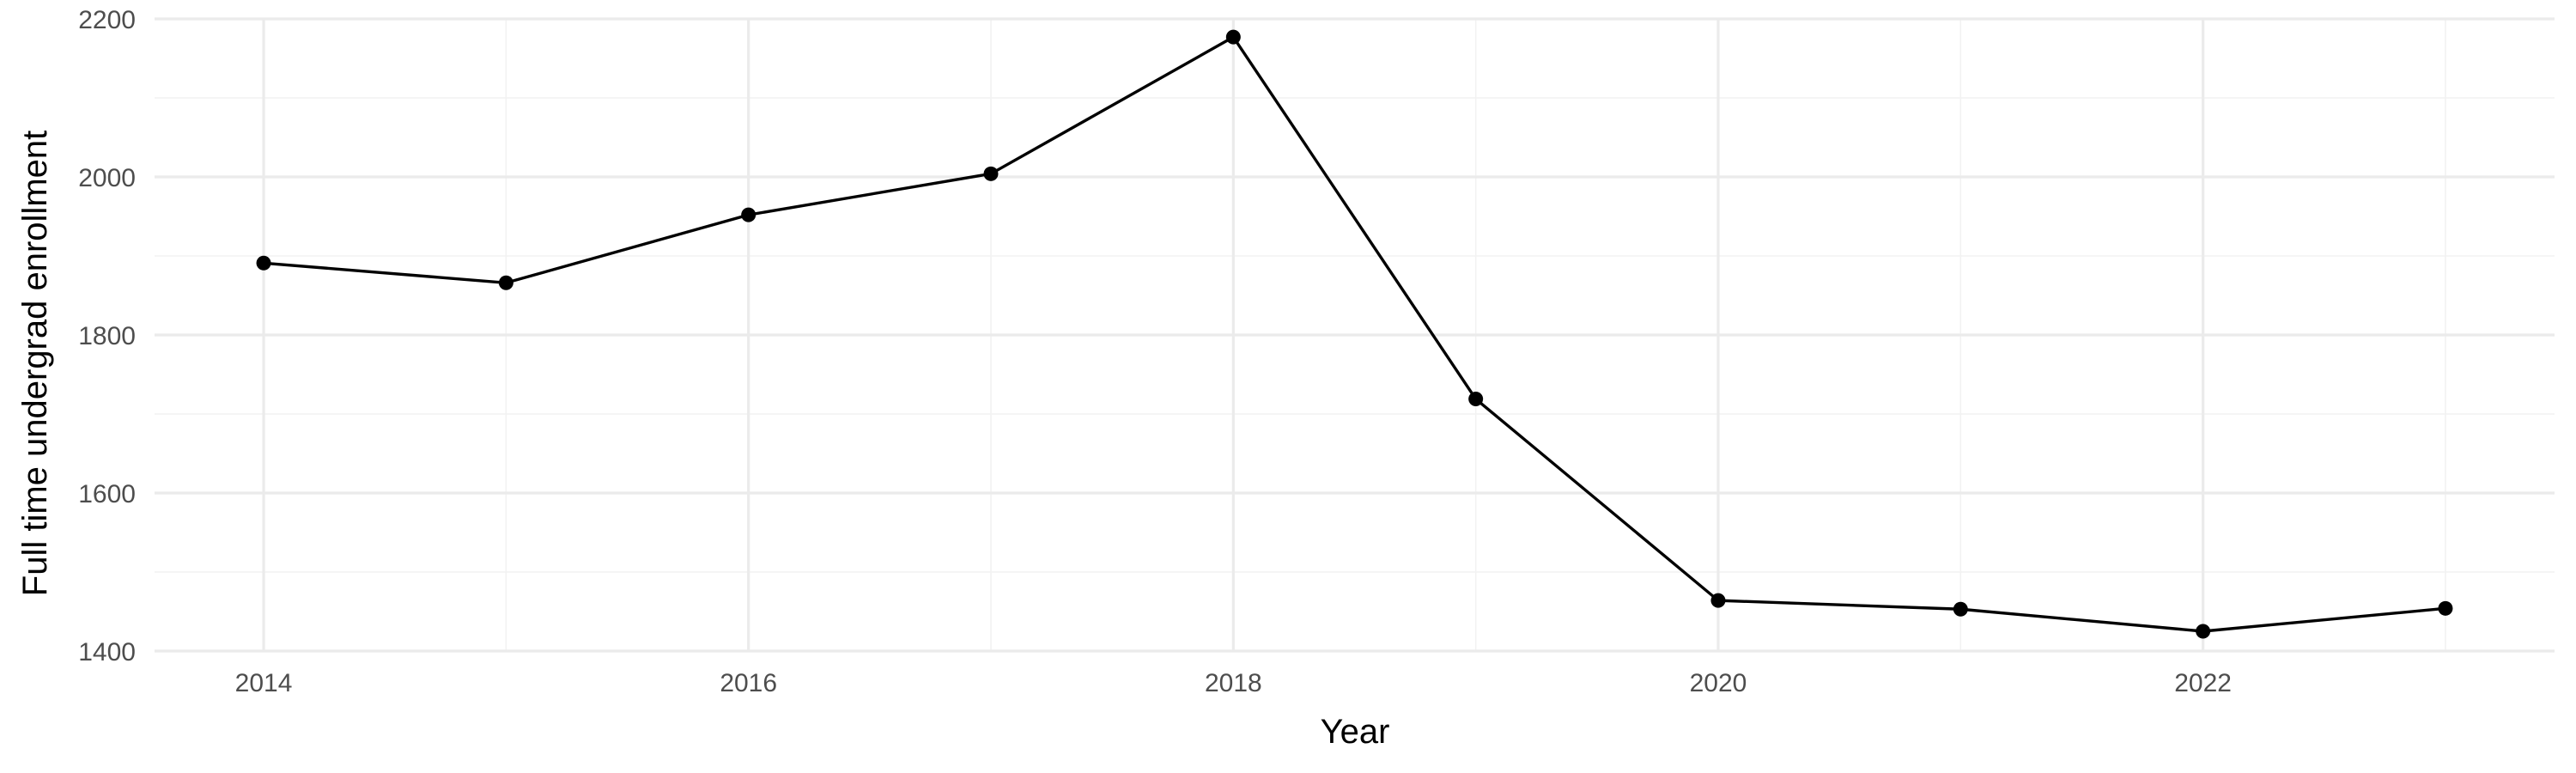 The width and height of the screenshot is (2576, 773). Describe the element at coordinates (35, 363) in the screenshot. I see `y-axis-title: Full time undergrad enrollment` at that location.